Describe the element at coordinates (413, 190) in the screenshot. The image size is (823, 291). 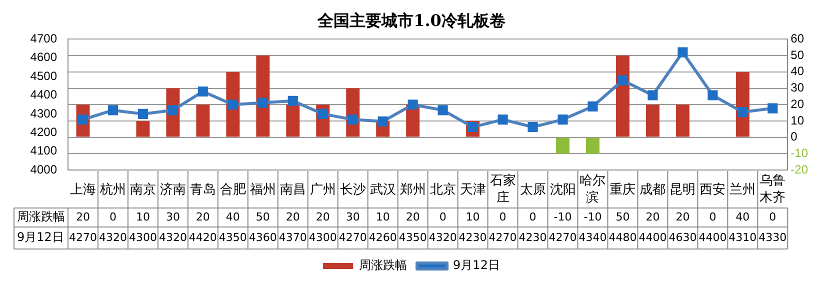
I see `x-tick-label: 郑州` at that location.